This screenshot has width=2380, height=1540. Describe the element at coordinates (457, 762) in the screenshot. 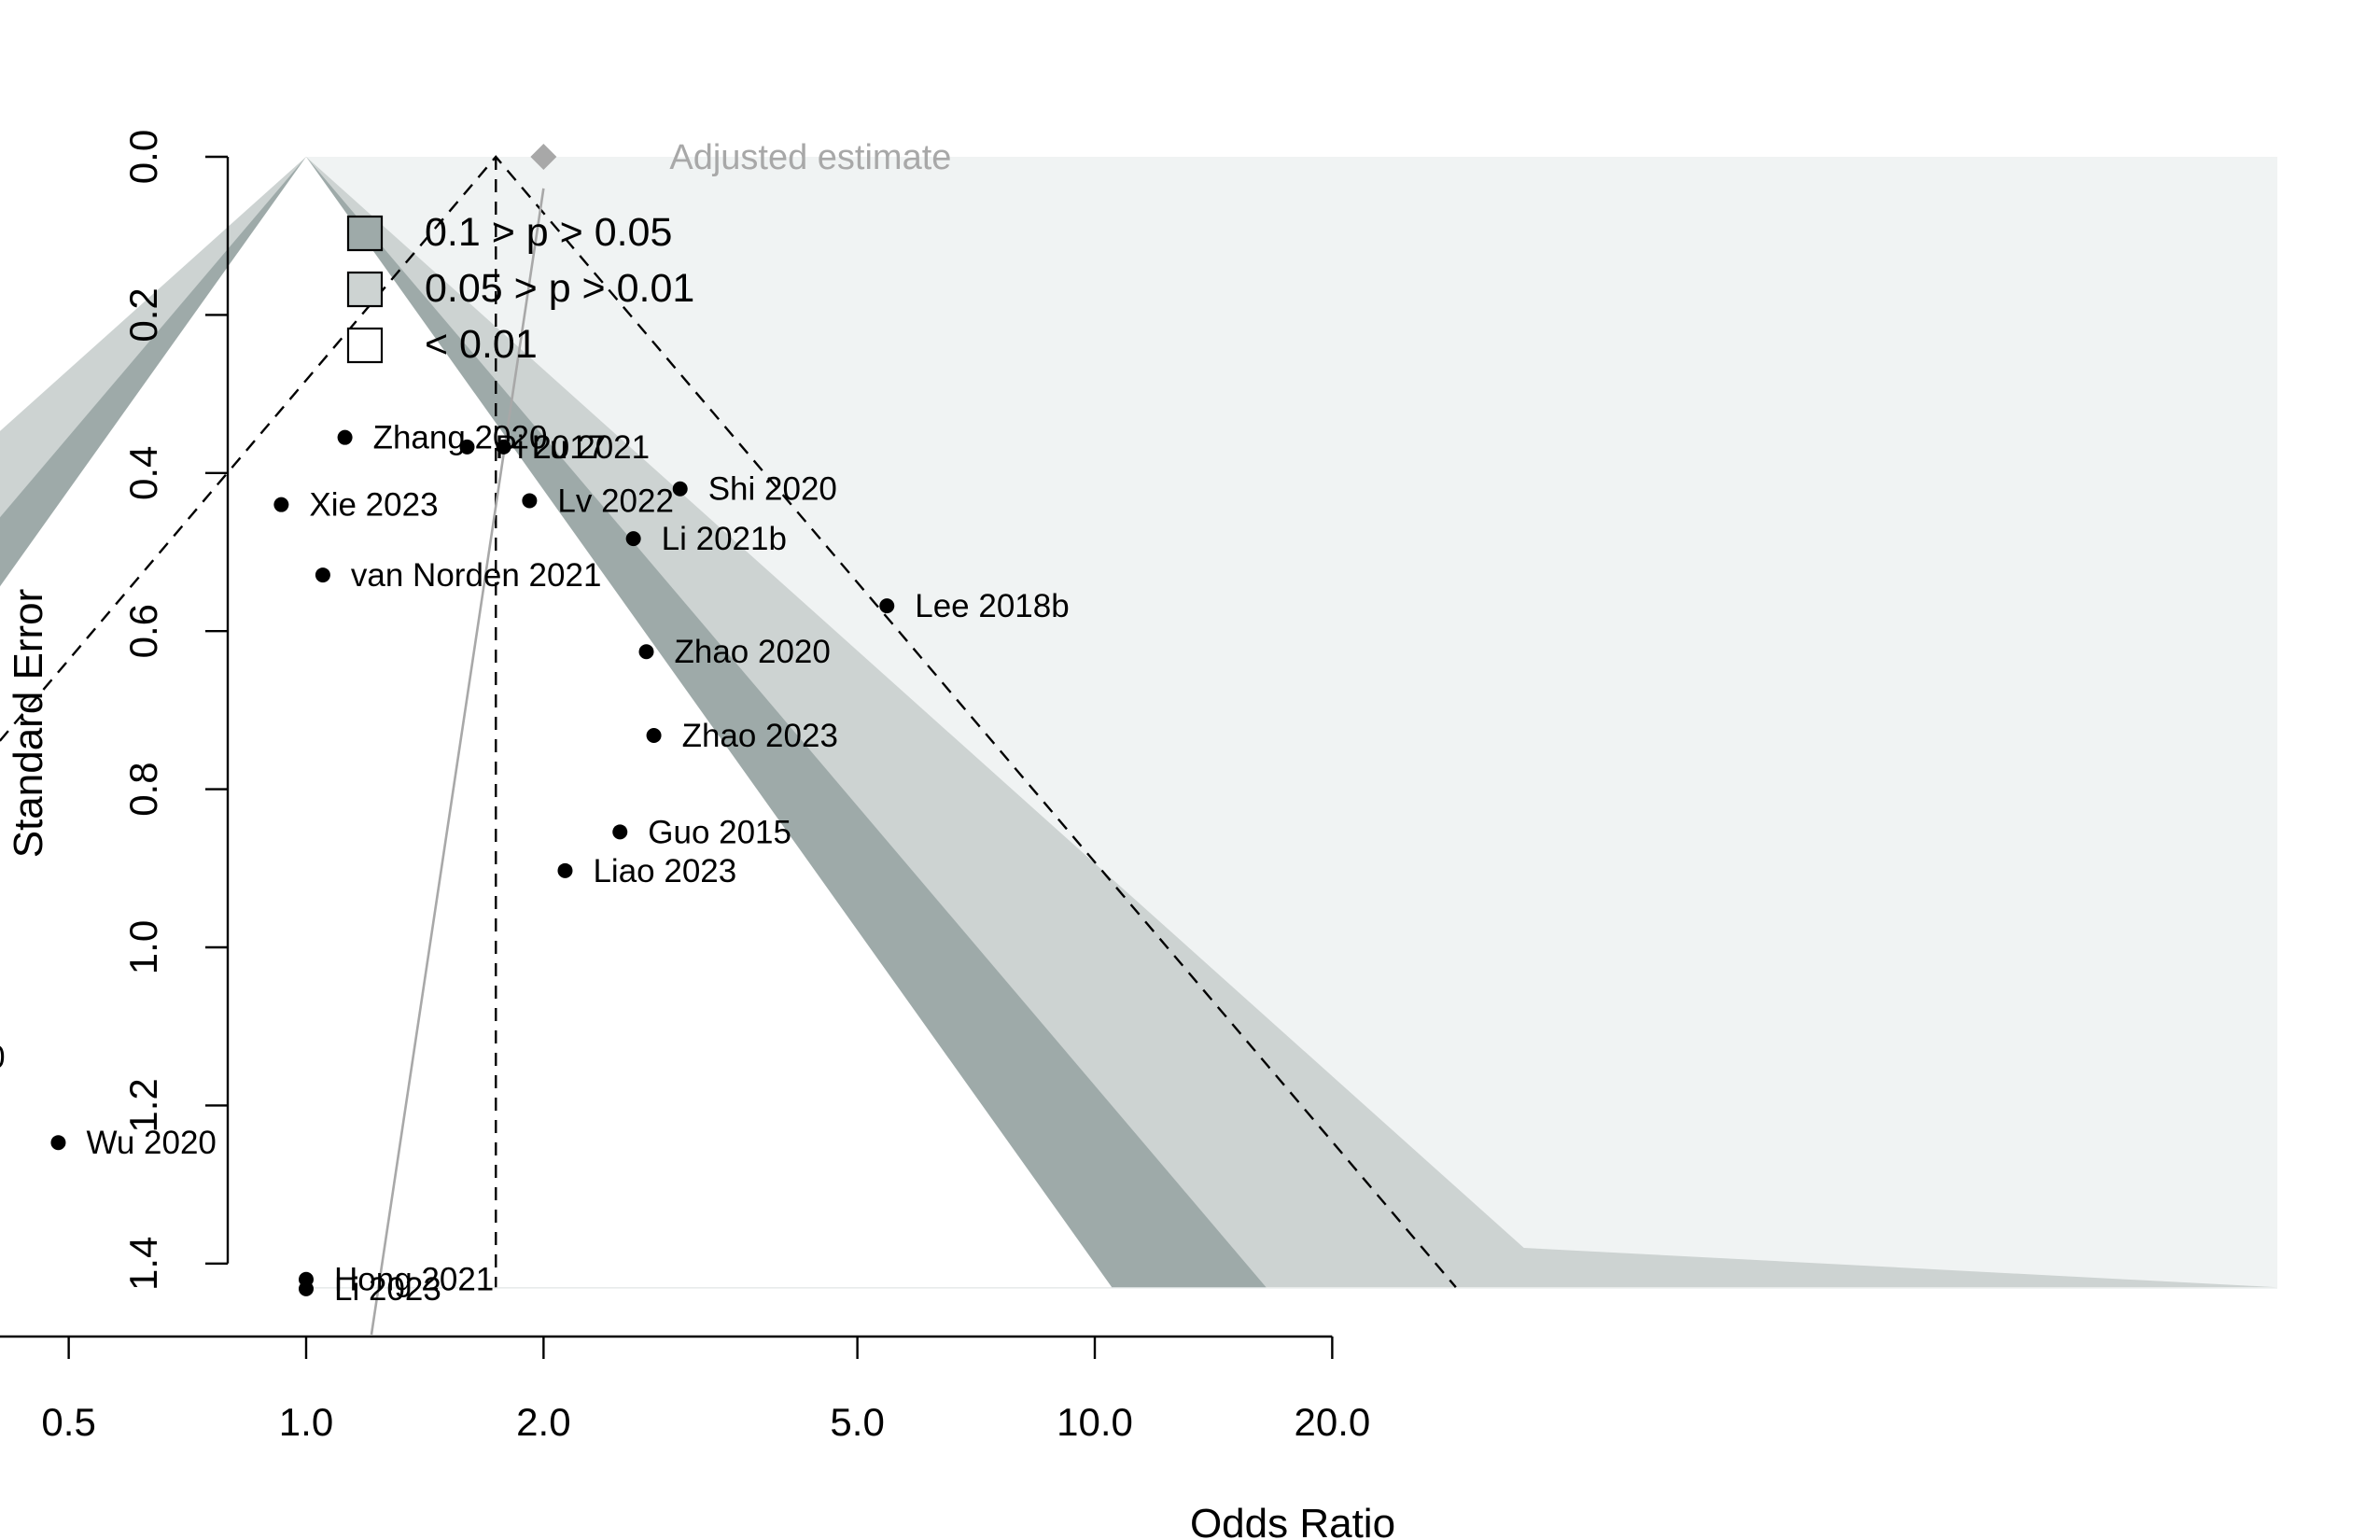

I see `adjusted-regression-line` at that location.